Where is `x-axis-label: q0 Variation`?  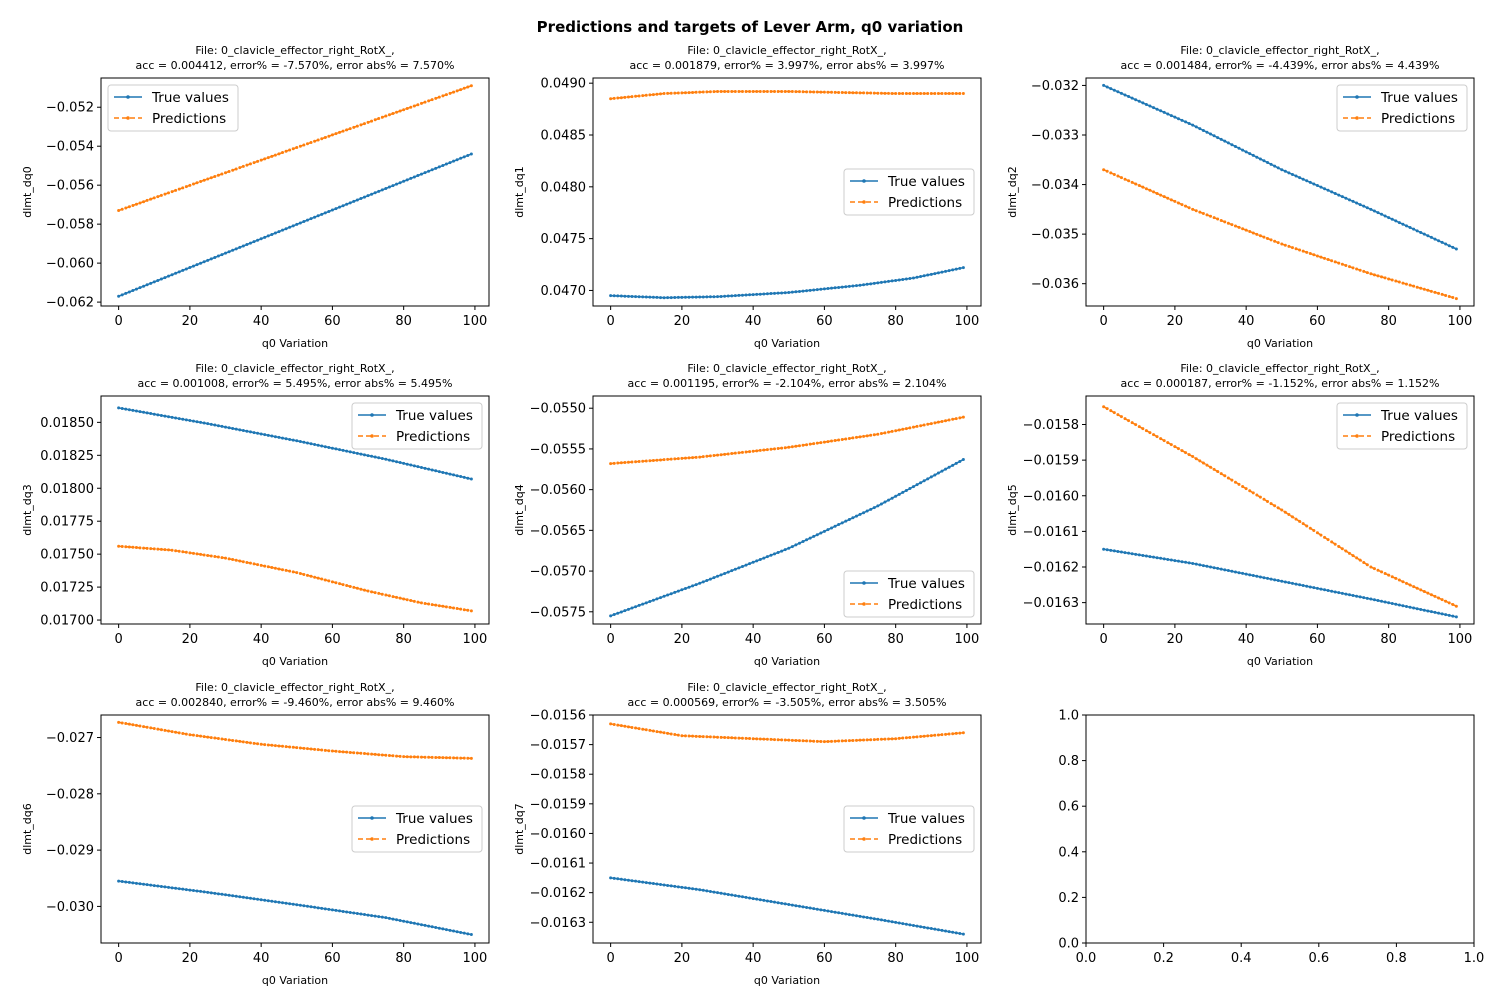 x-axis-label: q0 Variation is located at coordinates (1280, 343).